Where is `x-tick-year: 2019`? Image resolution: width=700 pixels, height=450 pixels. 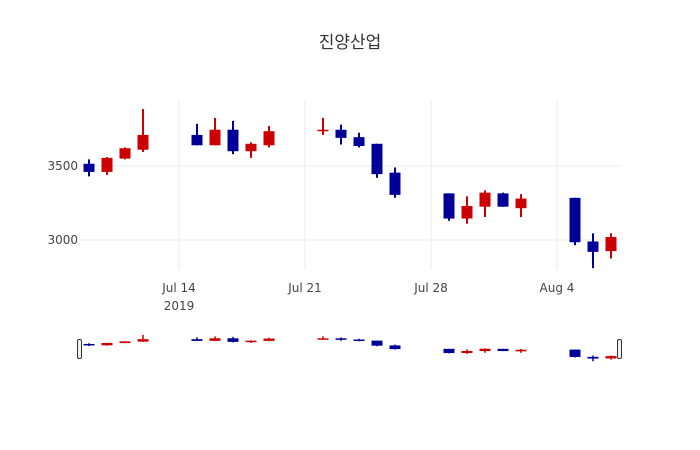
x-tick-year: 2019 is located at coordinates (179, 306).